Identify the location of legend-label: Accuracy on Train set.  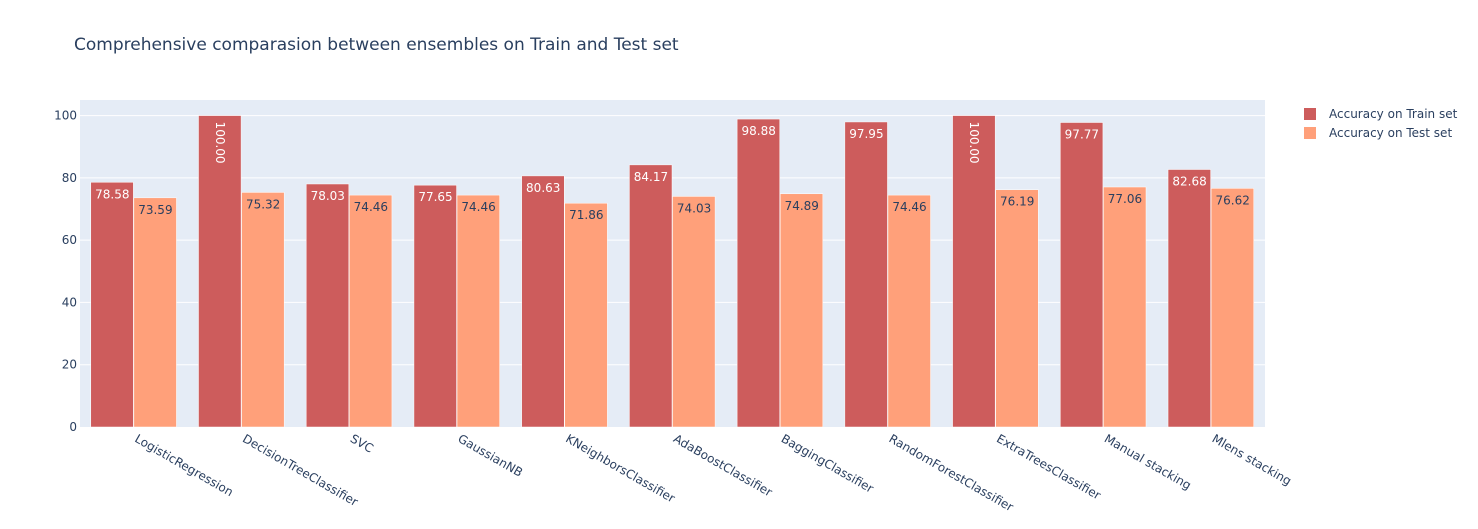
(1393, 114).